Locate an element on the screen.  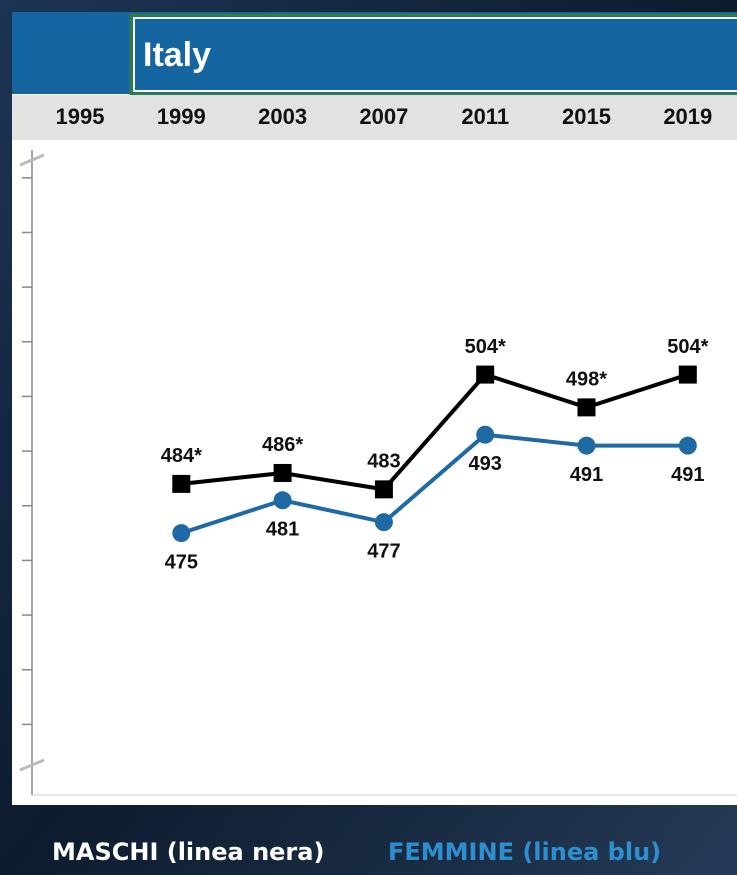
x-tick-label: 2003 is located at coordinates (282, 116).